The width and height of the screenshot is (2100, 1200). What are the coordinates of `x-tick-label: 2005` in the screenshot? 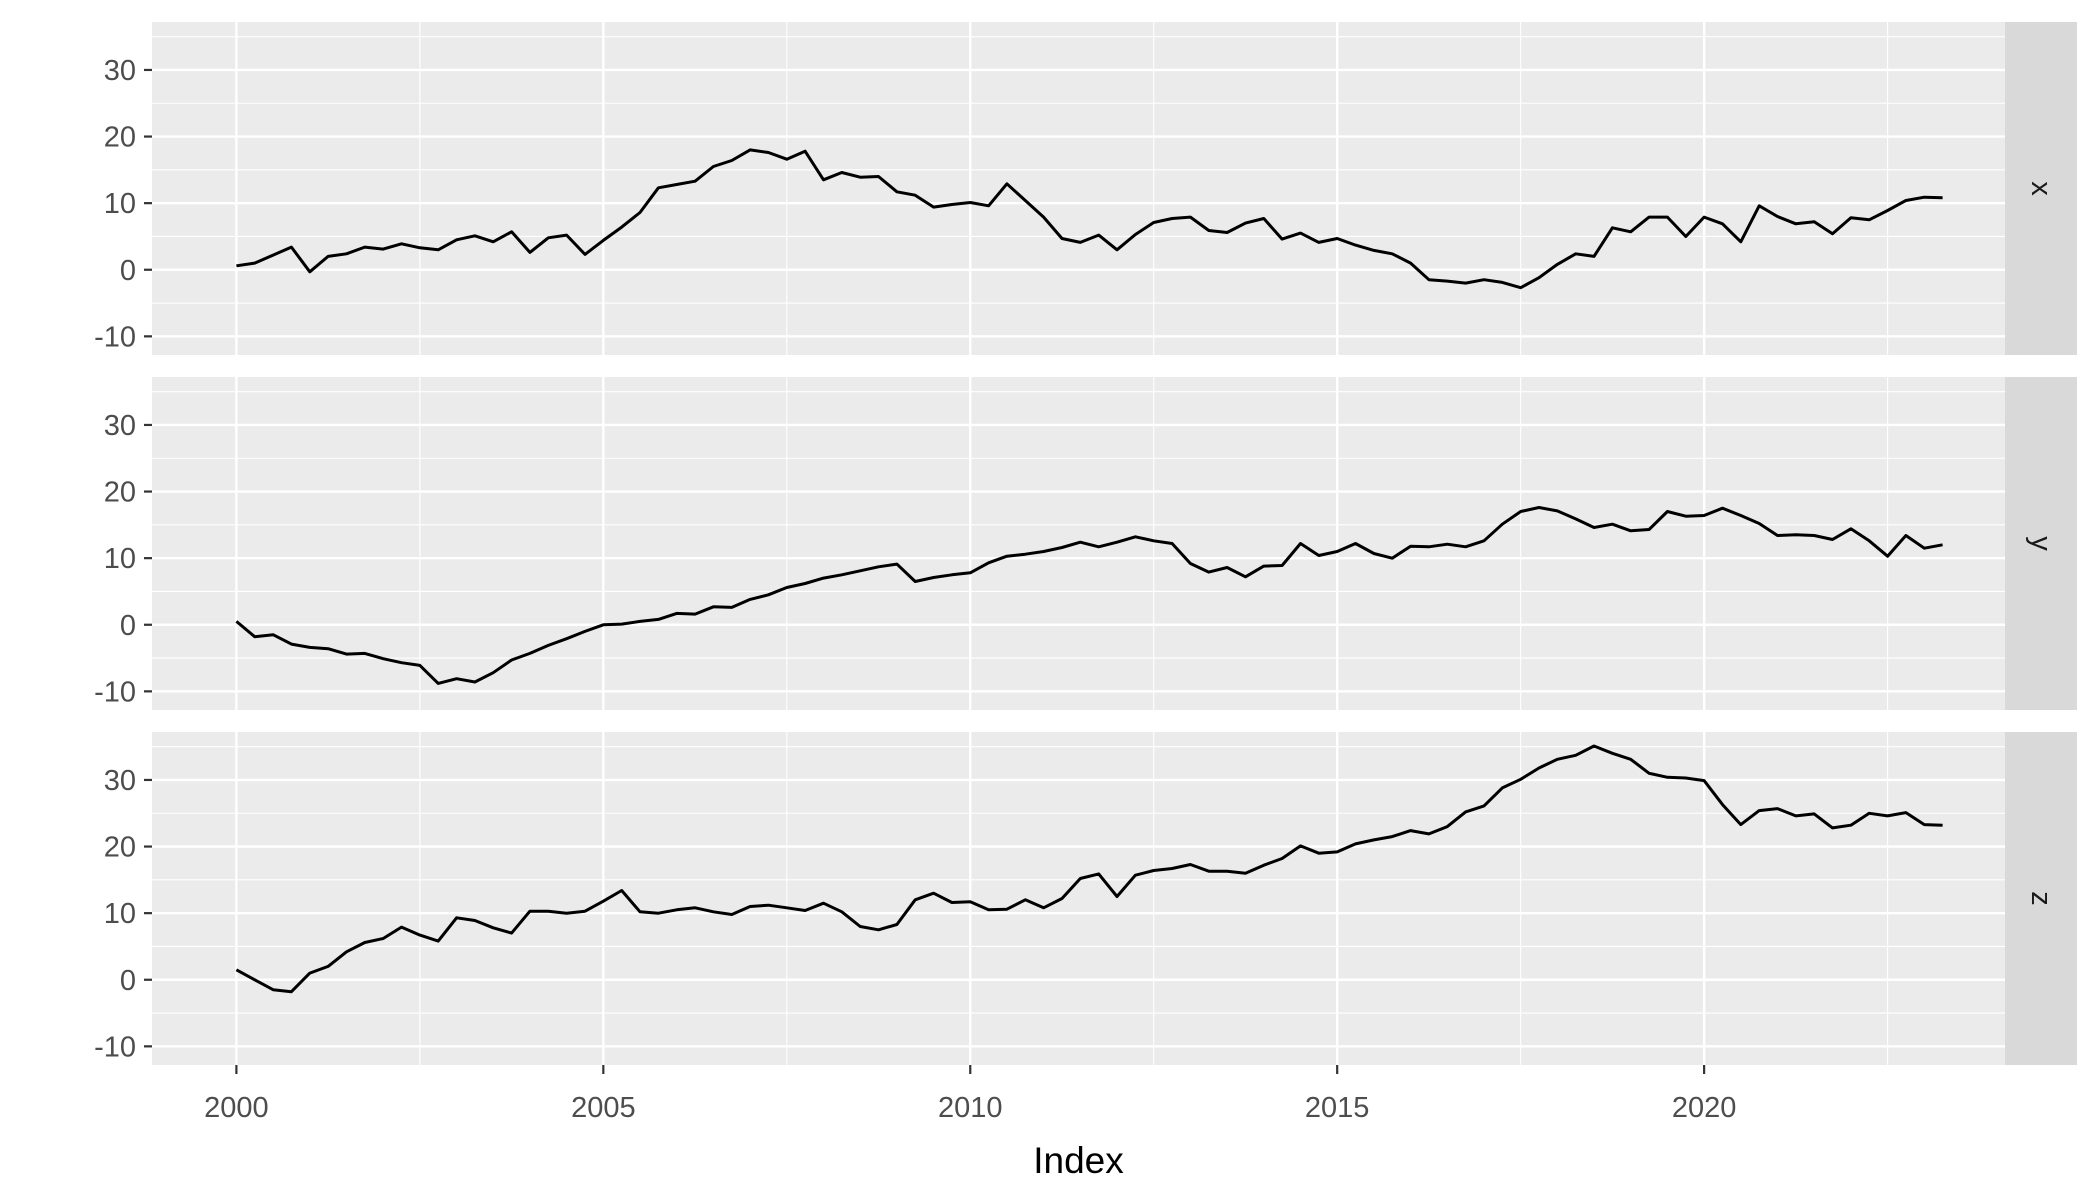 It's located at (603, 1108).